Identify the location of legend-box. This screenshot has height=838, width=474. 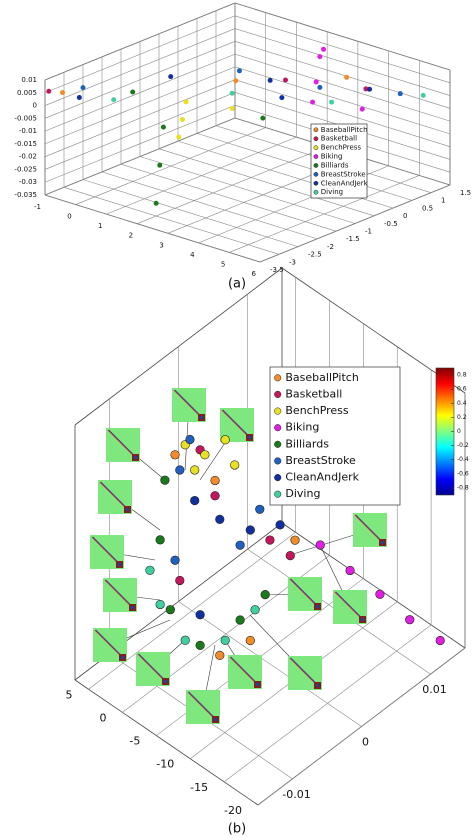
(335, 436).